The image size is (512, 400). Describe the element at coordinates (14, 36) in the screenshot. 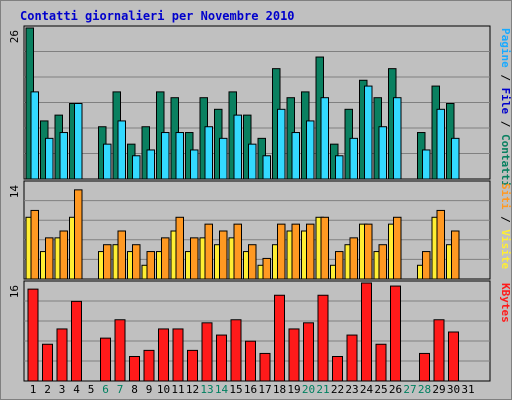

I see `panel-1-ymax-label: 26` at that location.